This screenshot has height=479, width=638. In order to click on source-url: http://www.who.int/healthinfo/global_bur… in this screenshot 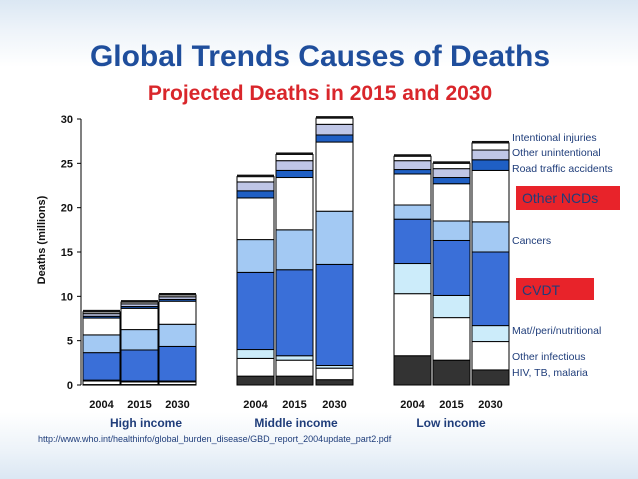, I will do `click(215, 439)`.